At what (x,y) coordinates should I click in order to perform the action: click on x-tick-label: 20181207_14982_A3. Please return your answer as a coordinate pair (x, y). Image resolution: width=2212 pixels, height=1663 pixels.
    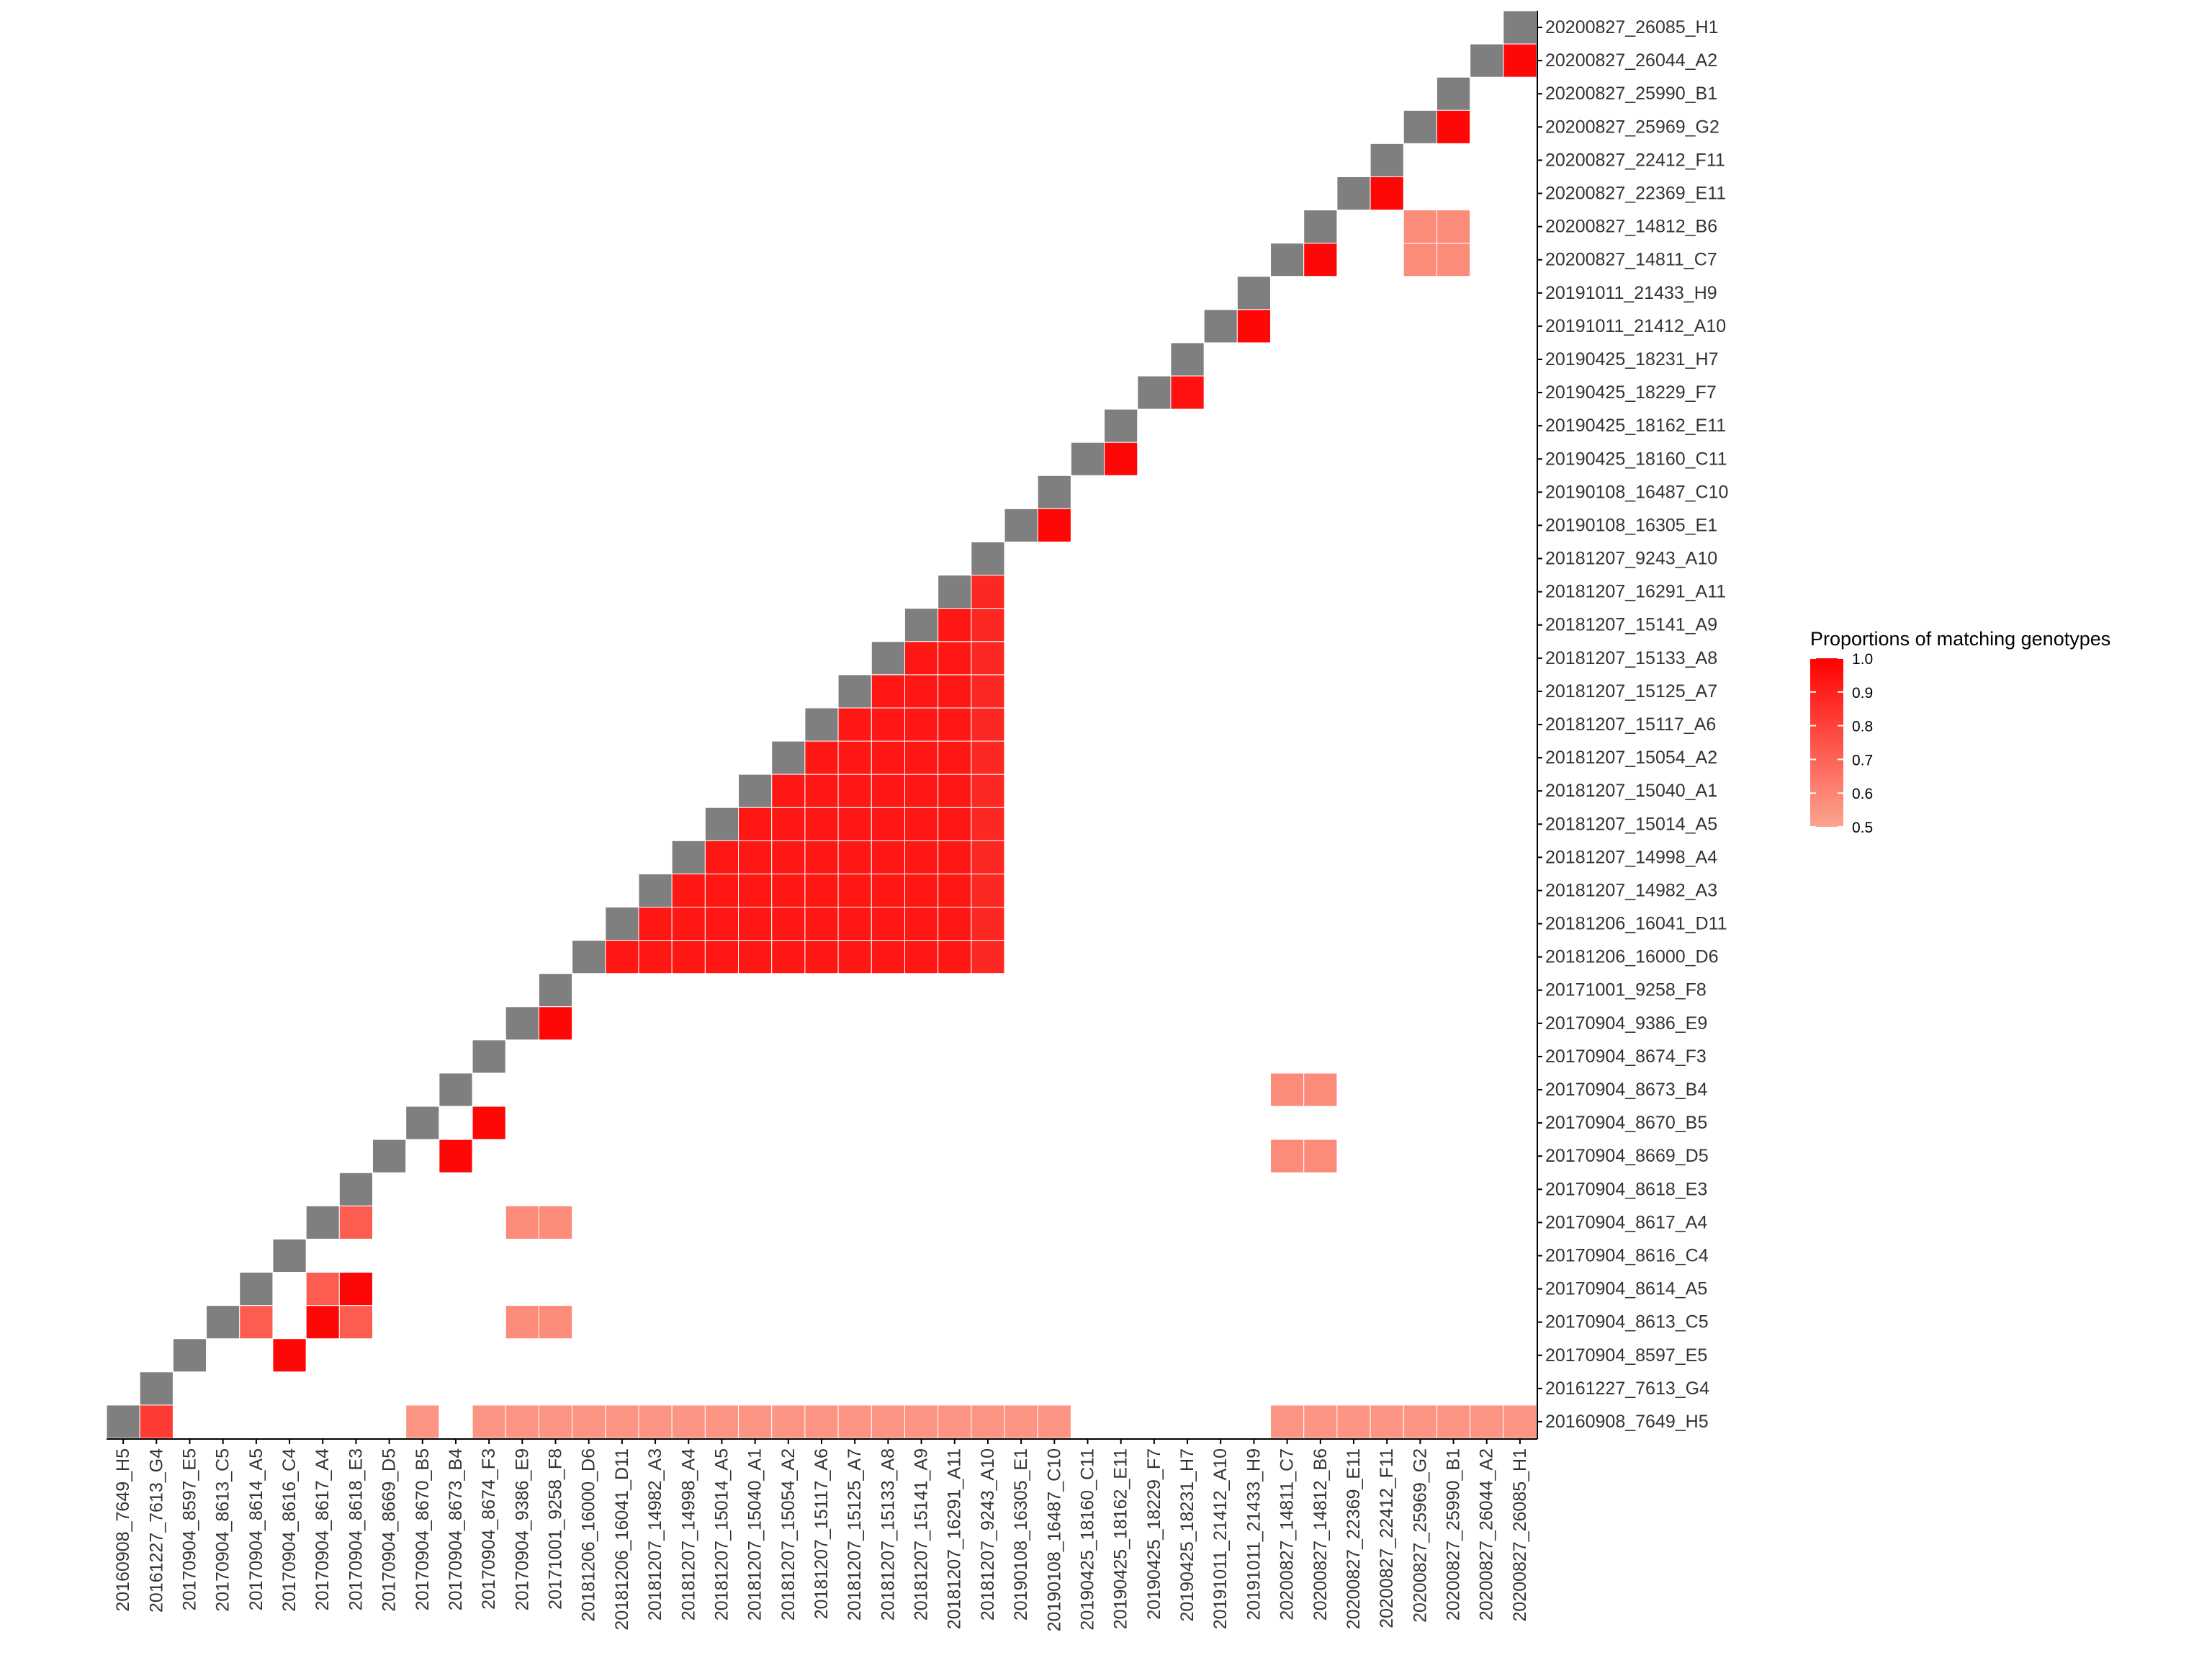
    Looking at the image, I should click on (655, 1534).